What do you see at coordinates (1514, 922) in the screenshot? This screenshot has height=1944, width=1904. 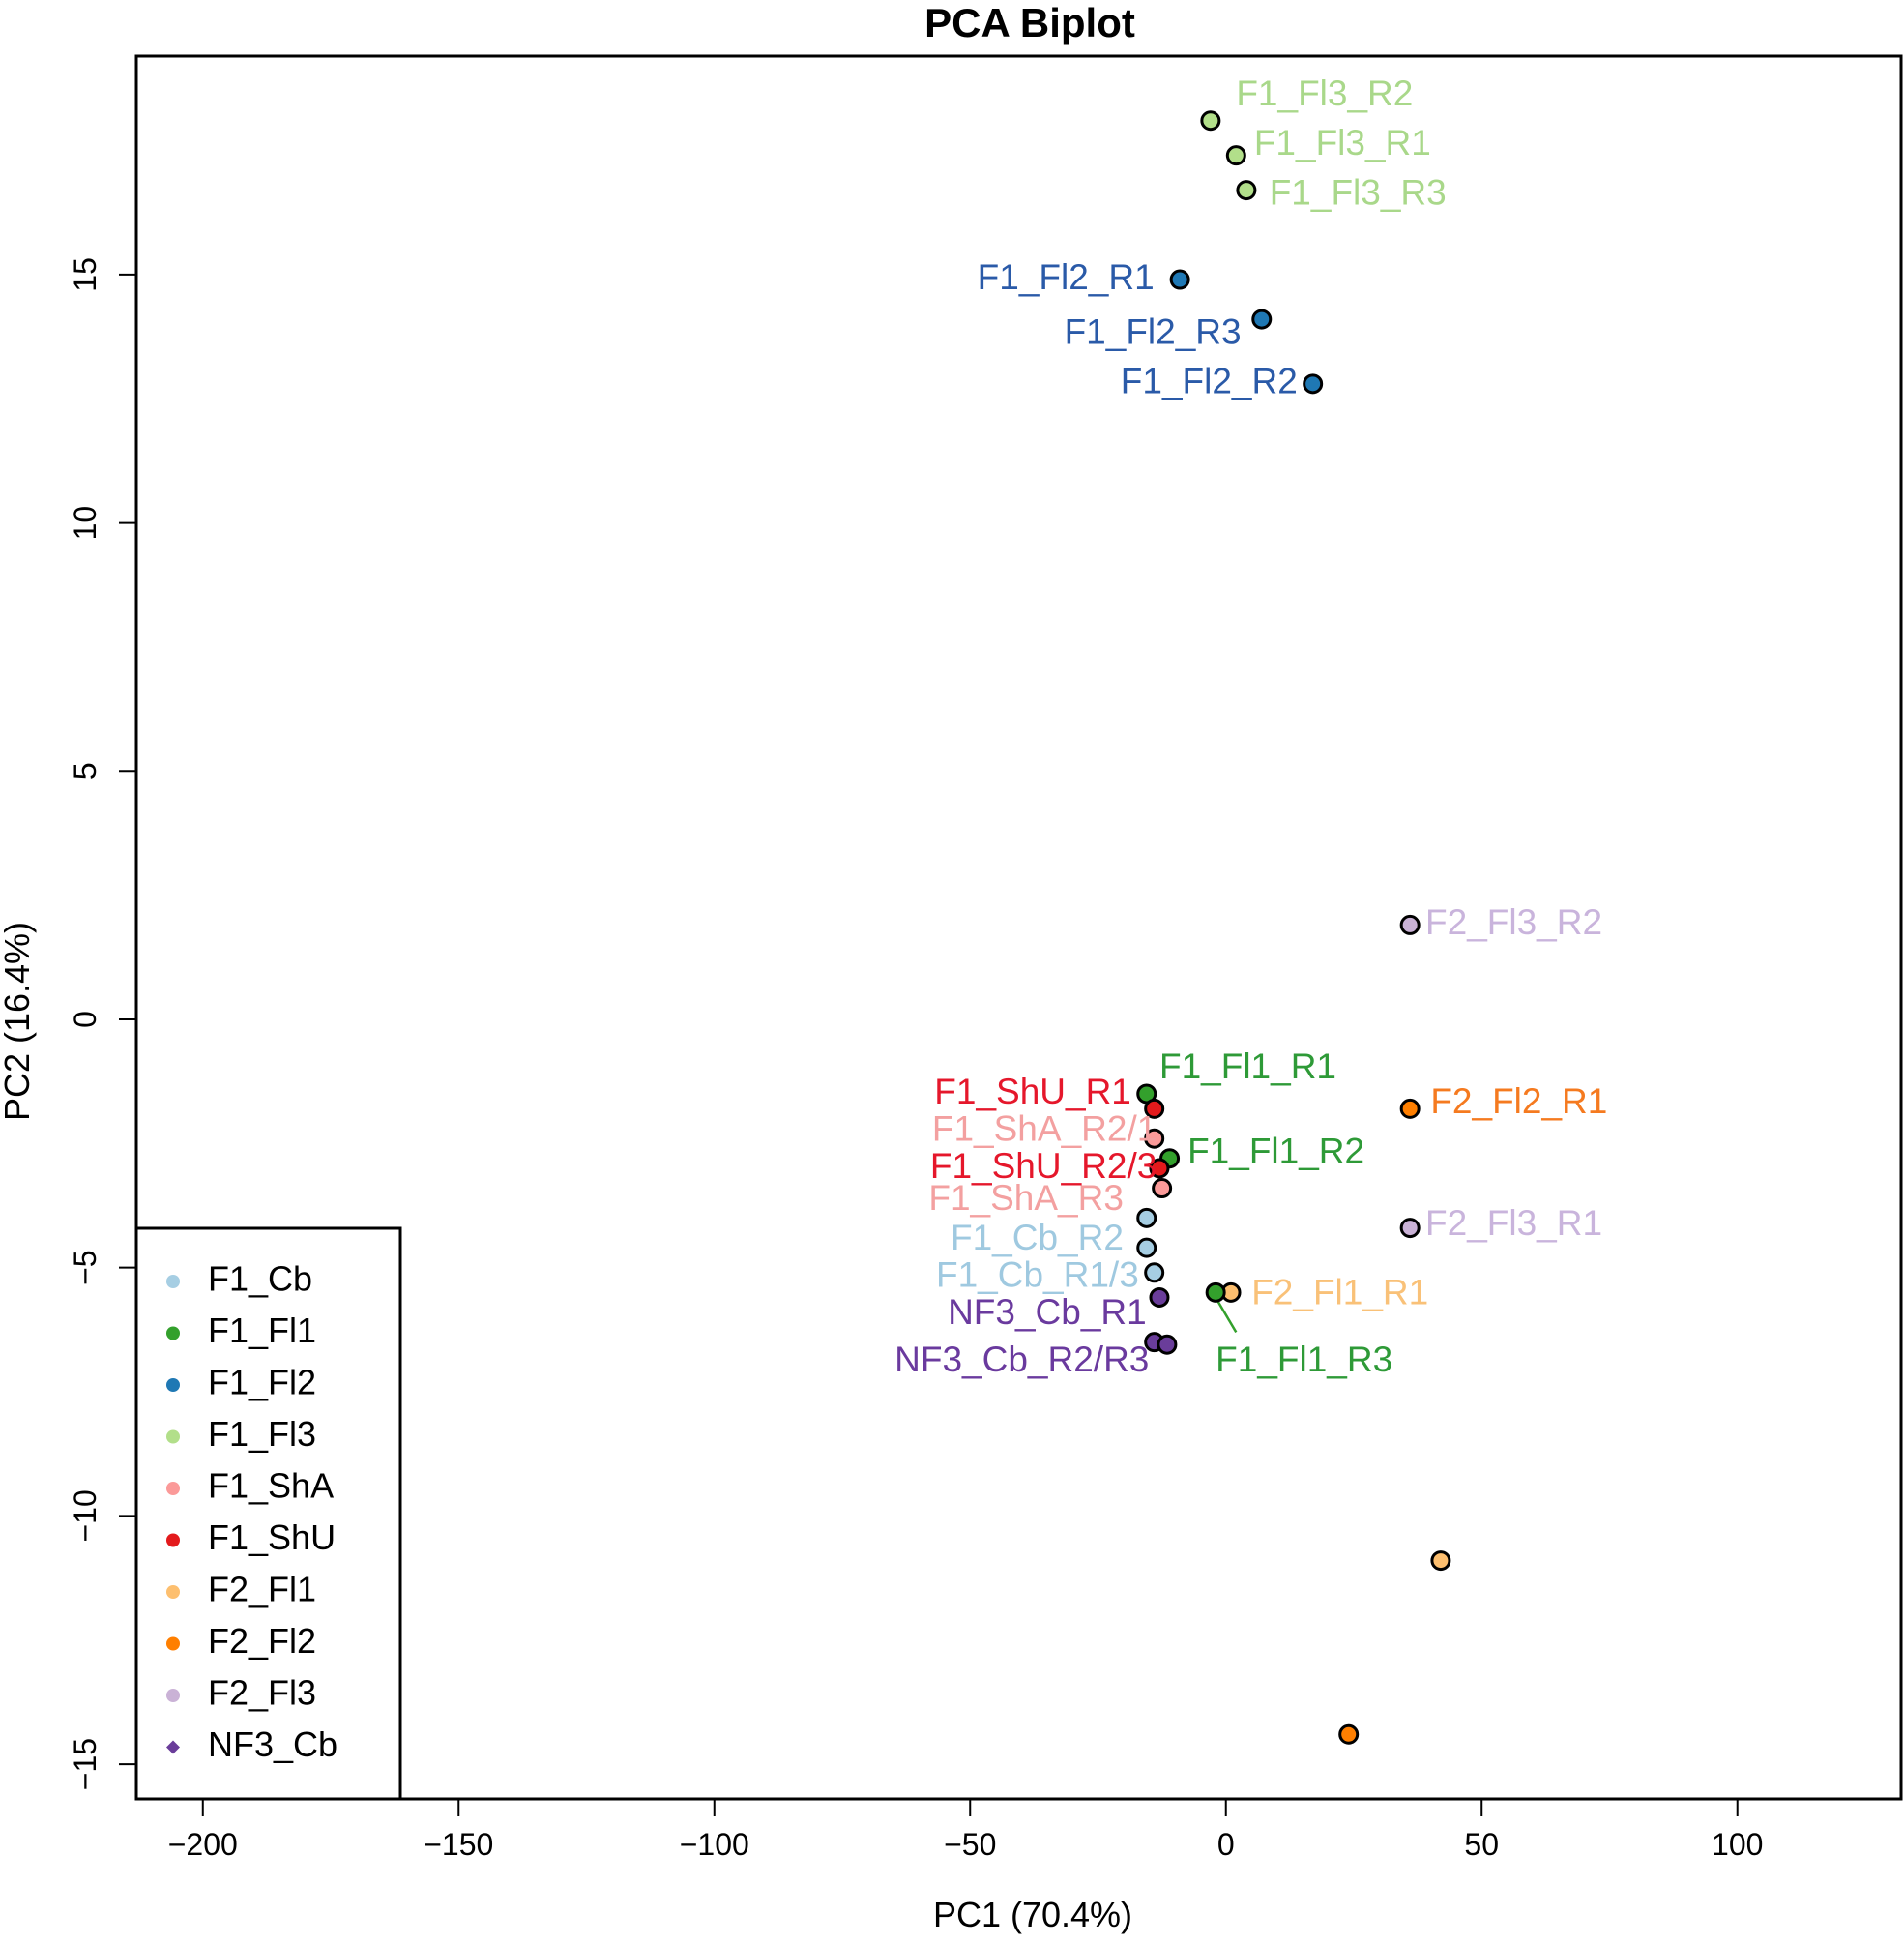 I see `point-label: F2_Fl3_R2` at bounding box center [1514, 922].